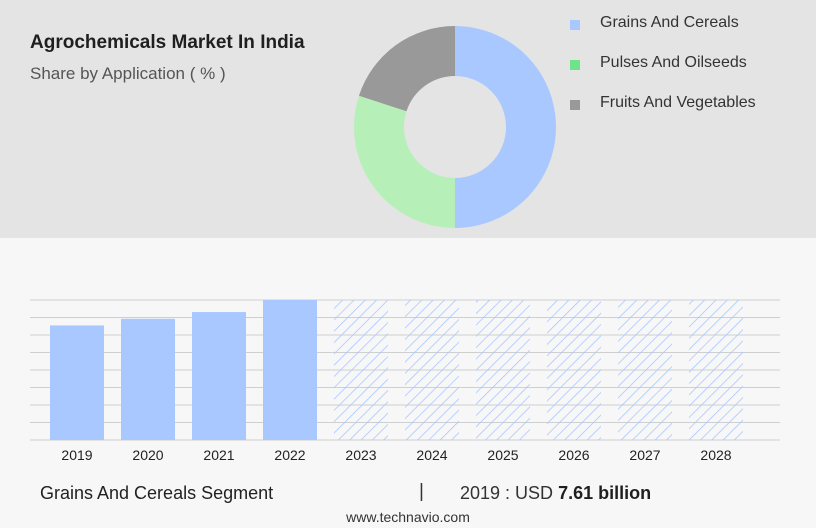  What do you see at coordinates (128, 73) in the screenshot?
I see `chart-subtitle: Share by Application ( % )` at bounding box center [128, 73].